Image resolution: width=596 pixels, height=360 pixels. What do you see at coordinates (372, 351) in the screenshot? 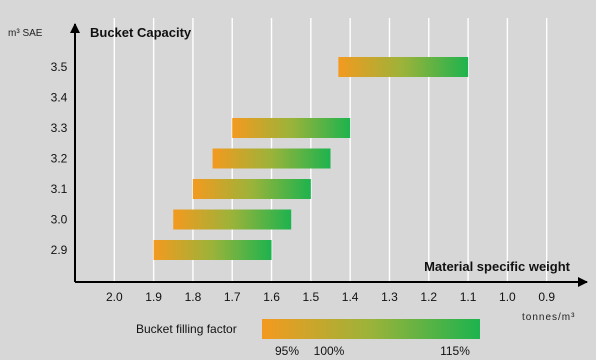
I see `legend-markers: 95% 100% 115%` at bounding box center [372, 351].